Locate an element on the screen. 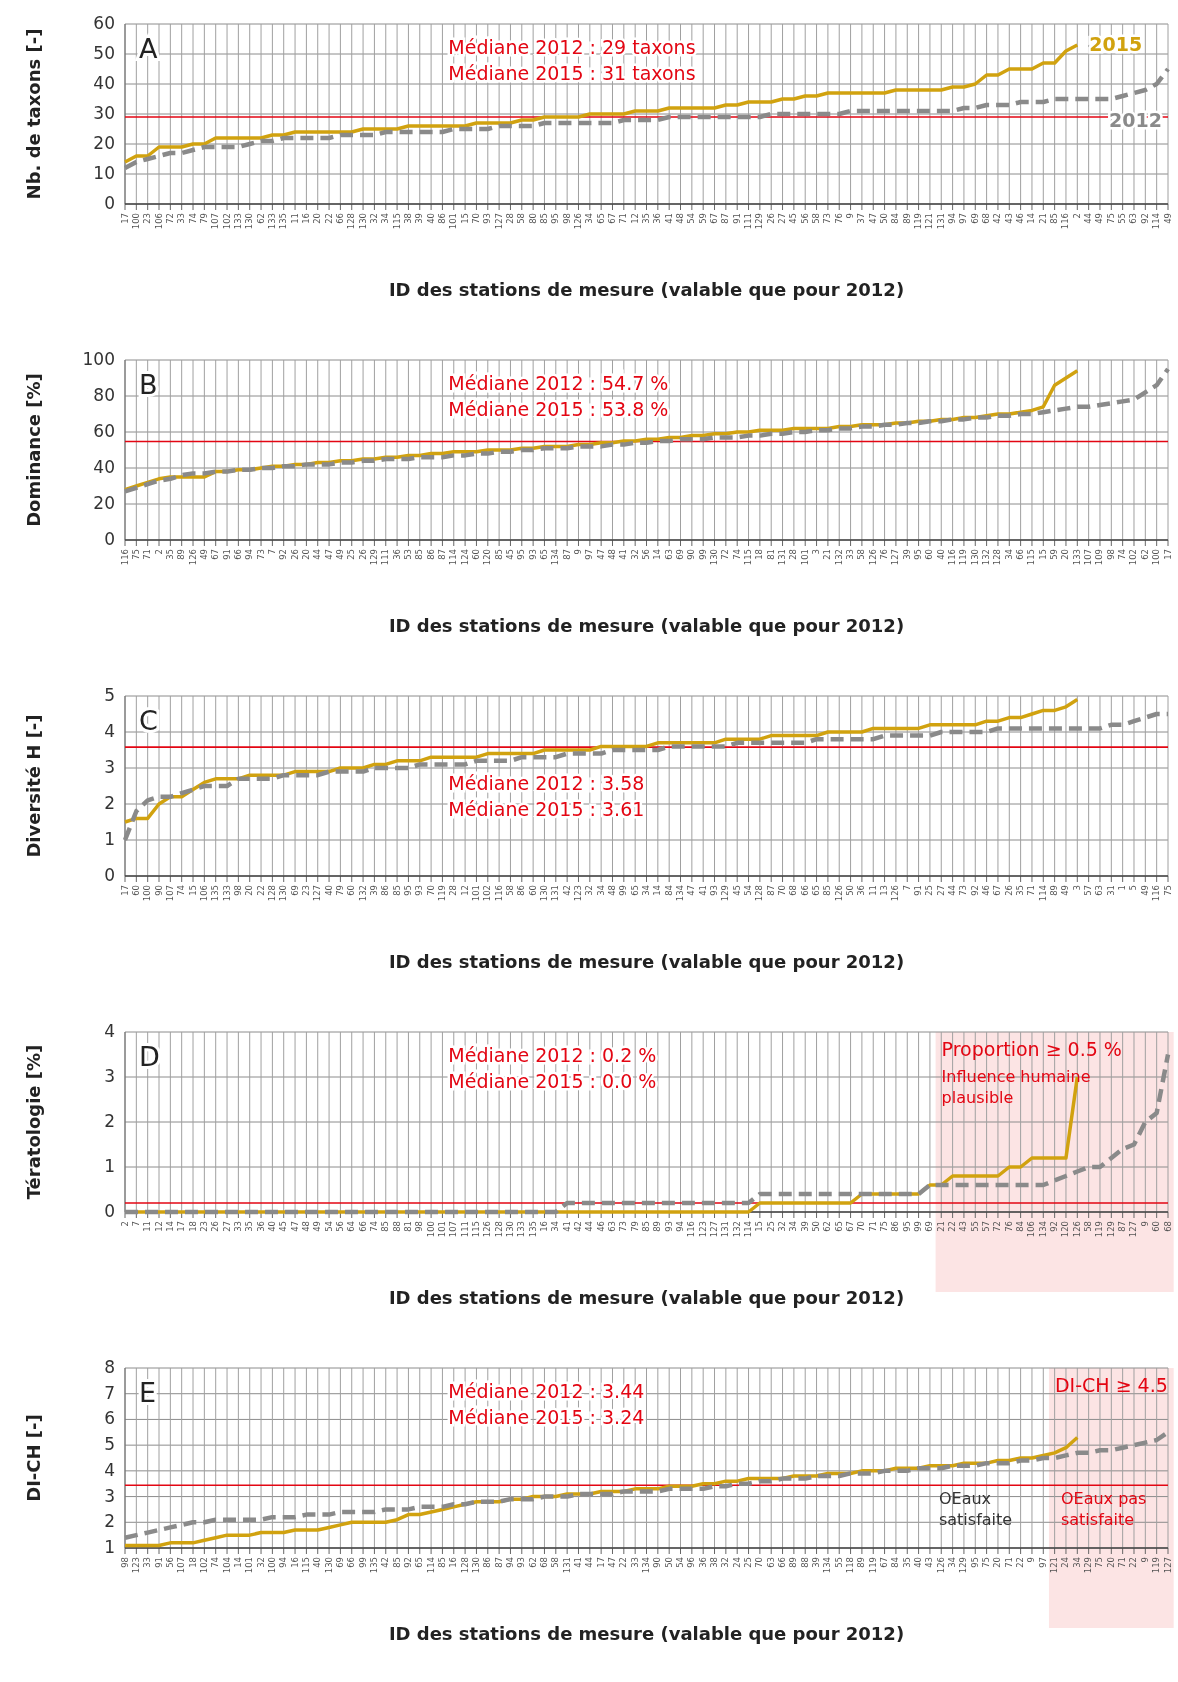 This screenshot has height=1682, width=1178. x-tick-label: 7 is located at coordinates (271, 552).